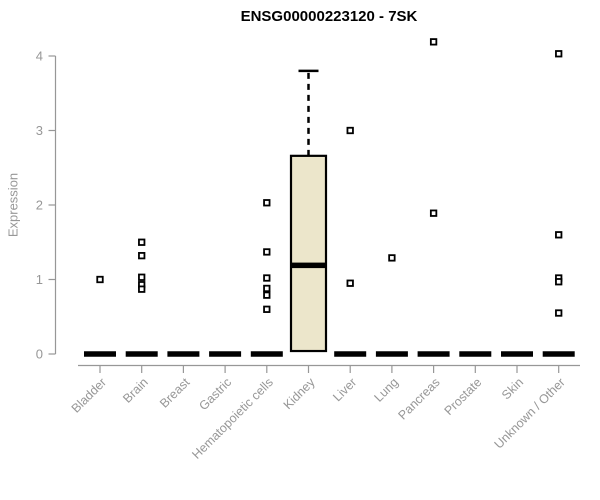 The height and width of the screenshot is (500, 600). Describe the element at coordinates (232, 418) in the screenshot. I see `x-tick-label: Hematopoietic cells` at that location.